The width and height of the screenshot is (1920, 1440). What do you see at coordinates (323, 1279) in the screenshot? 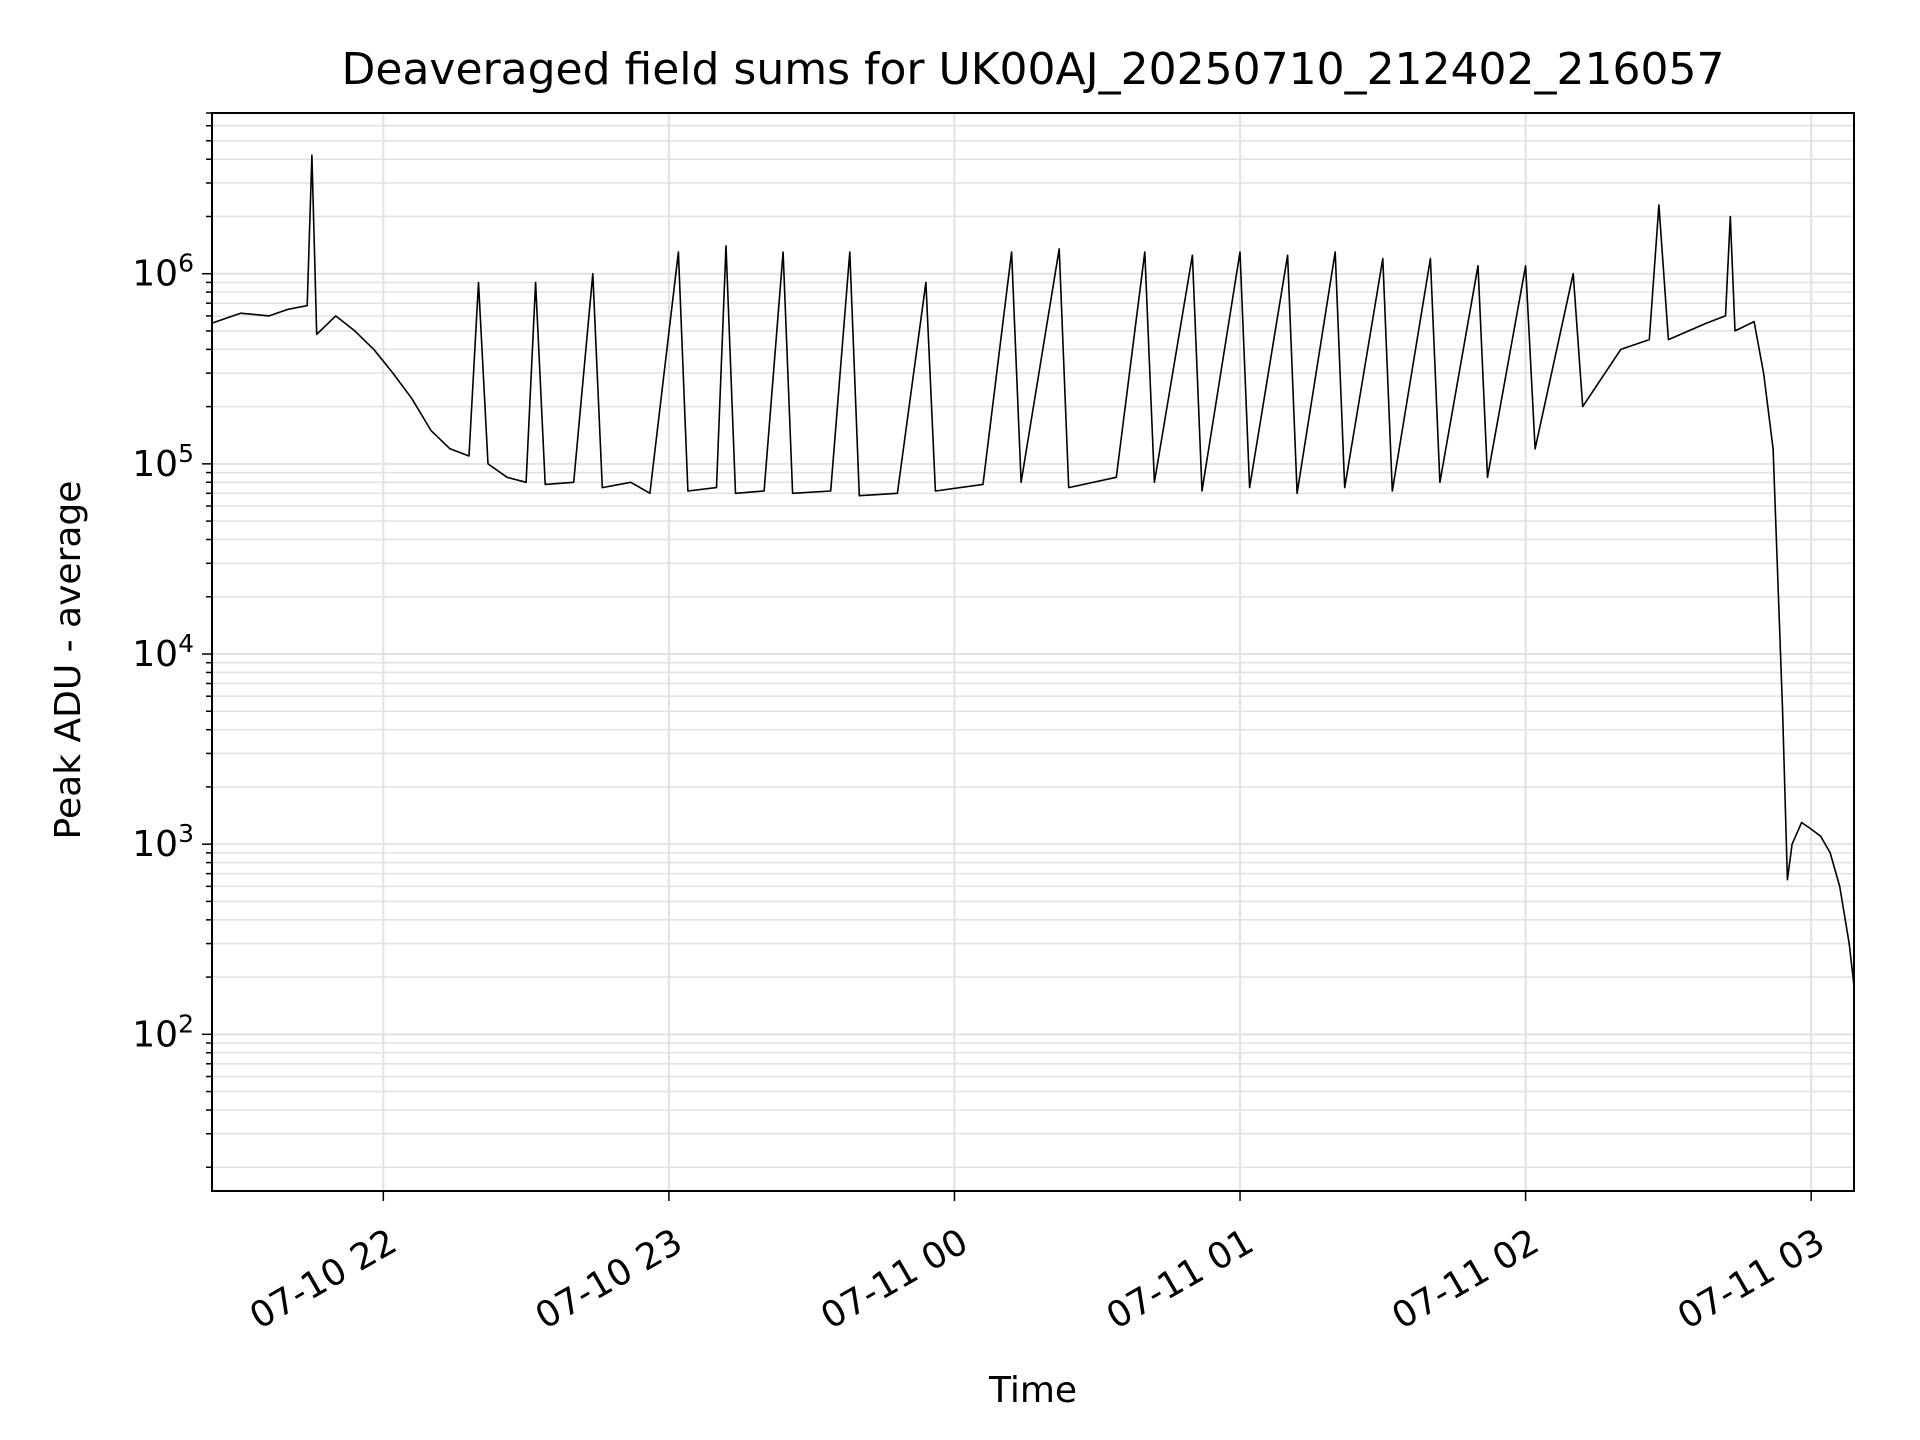
I see `x-tick-label: 07-10 22` at bounding box center [323, 1279].